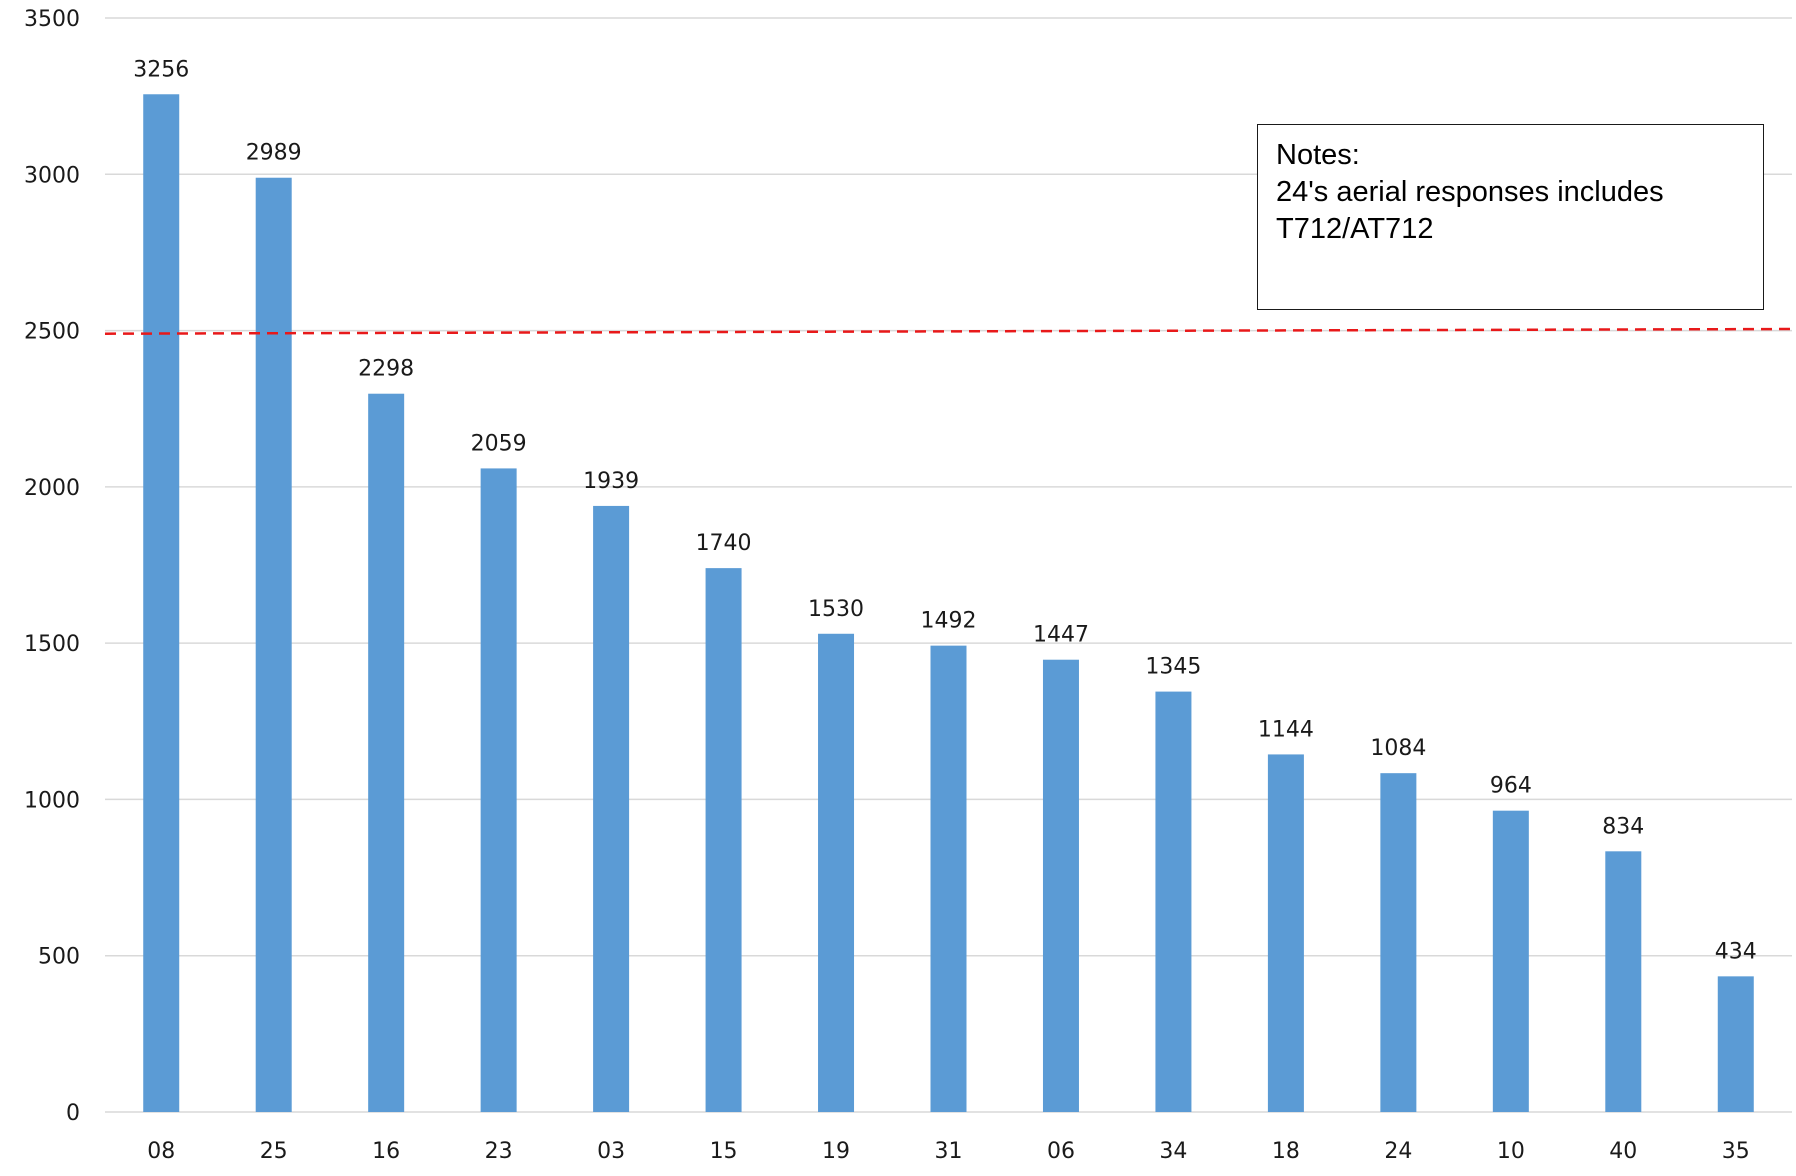 This screenshot has width=1796, height=1176. Describe the element at coordinates (1173, 1151) in the screenshot. I see `x-tick-label-34: 34` at that location.